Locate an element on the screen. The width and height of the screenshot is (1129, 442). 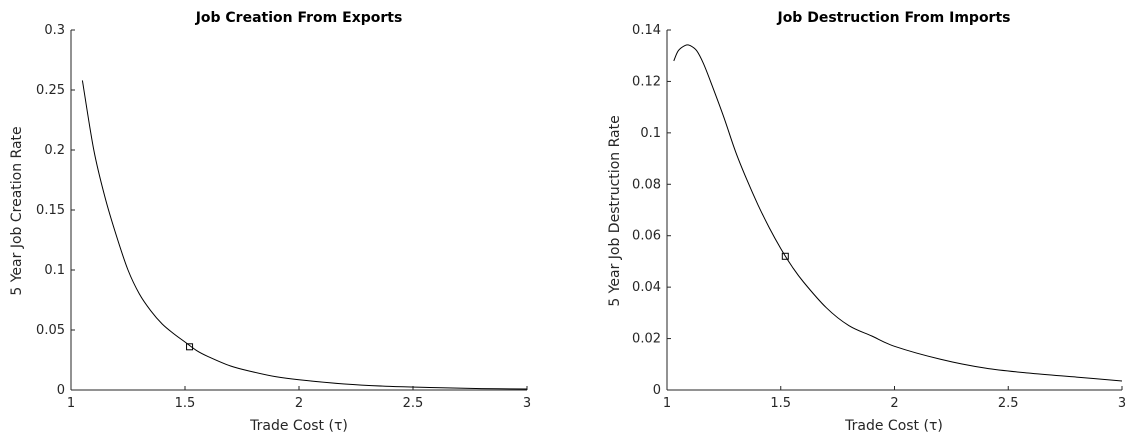
y-tick-label: 0.06 is located at coordinates (646, 236).